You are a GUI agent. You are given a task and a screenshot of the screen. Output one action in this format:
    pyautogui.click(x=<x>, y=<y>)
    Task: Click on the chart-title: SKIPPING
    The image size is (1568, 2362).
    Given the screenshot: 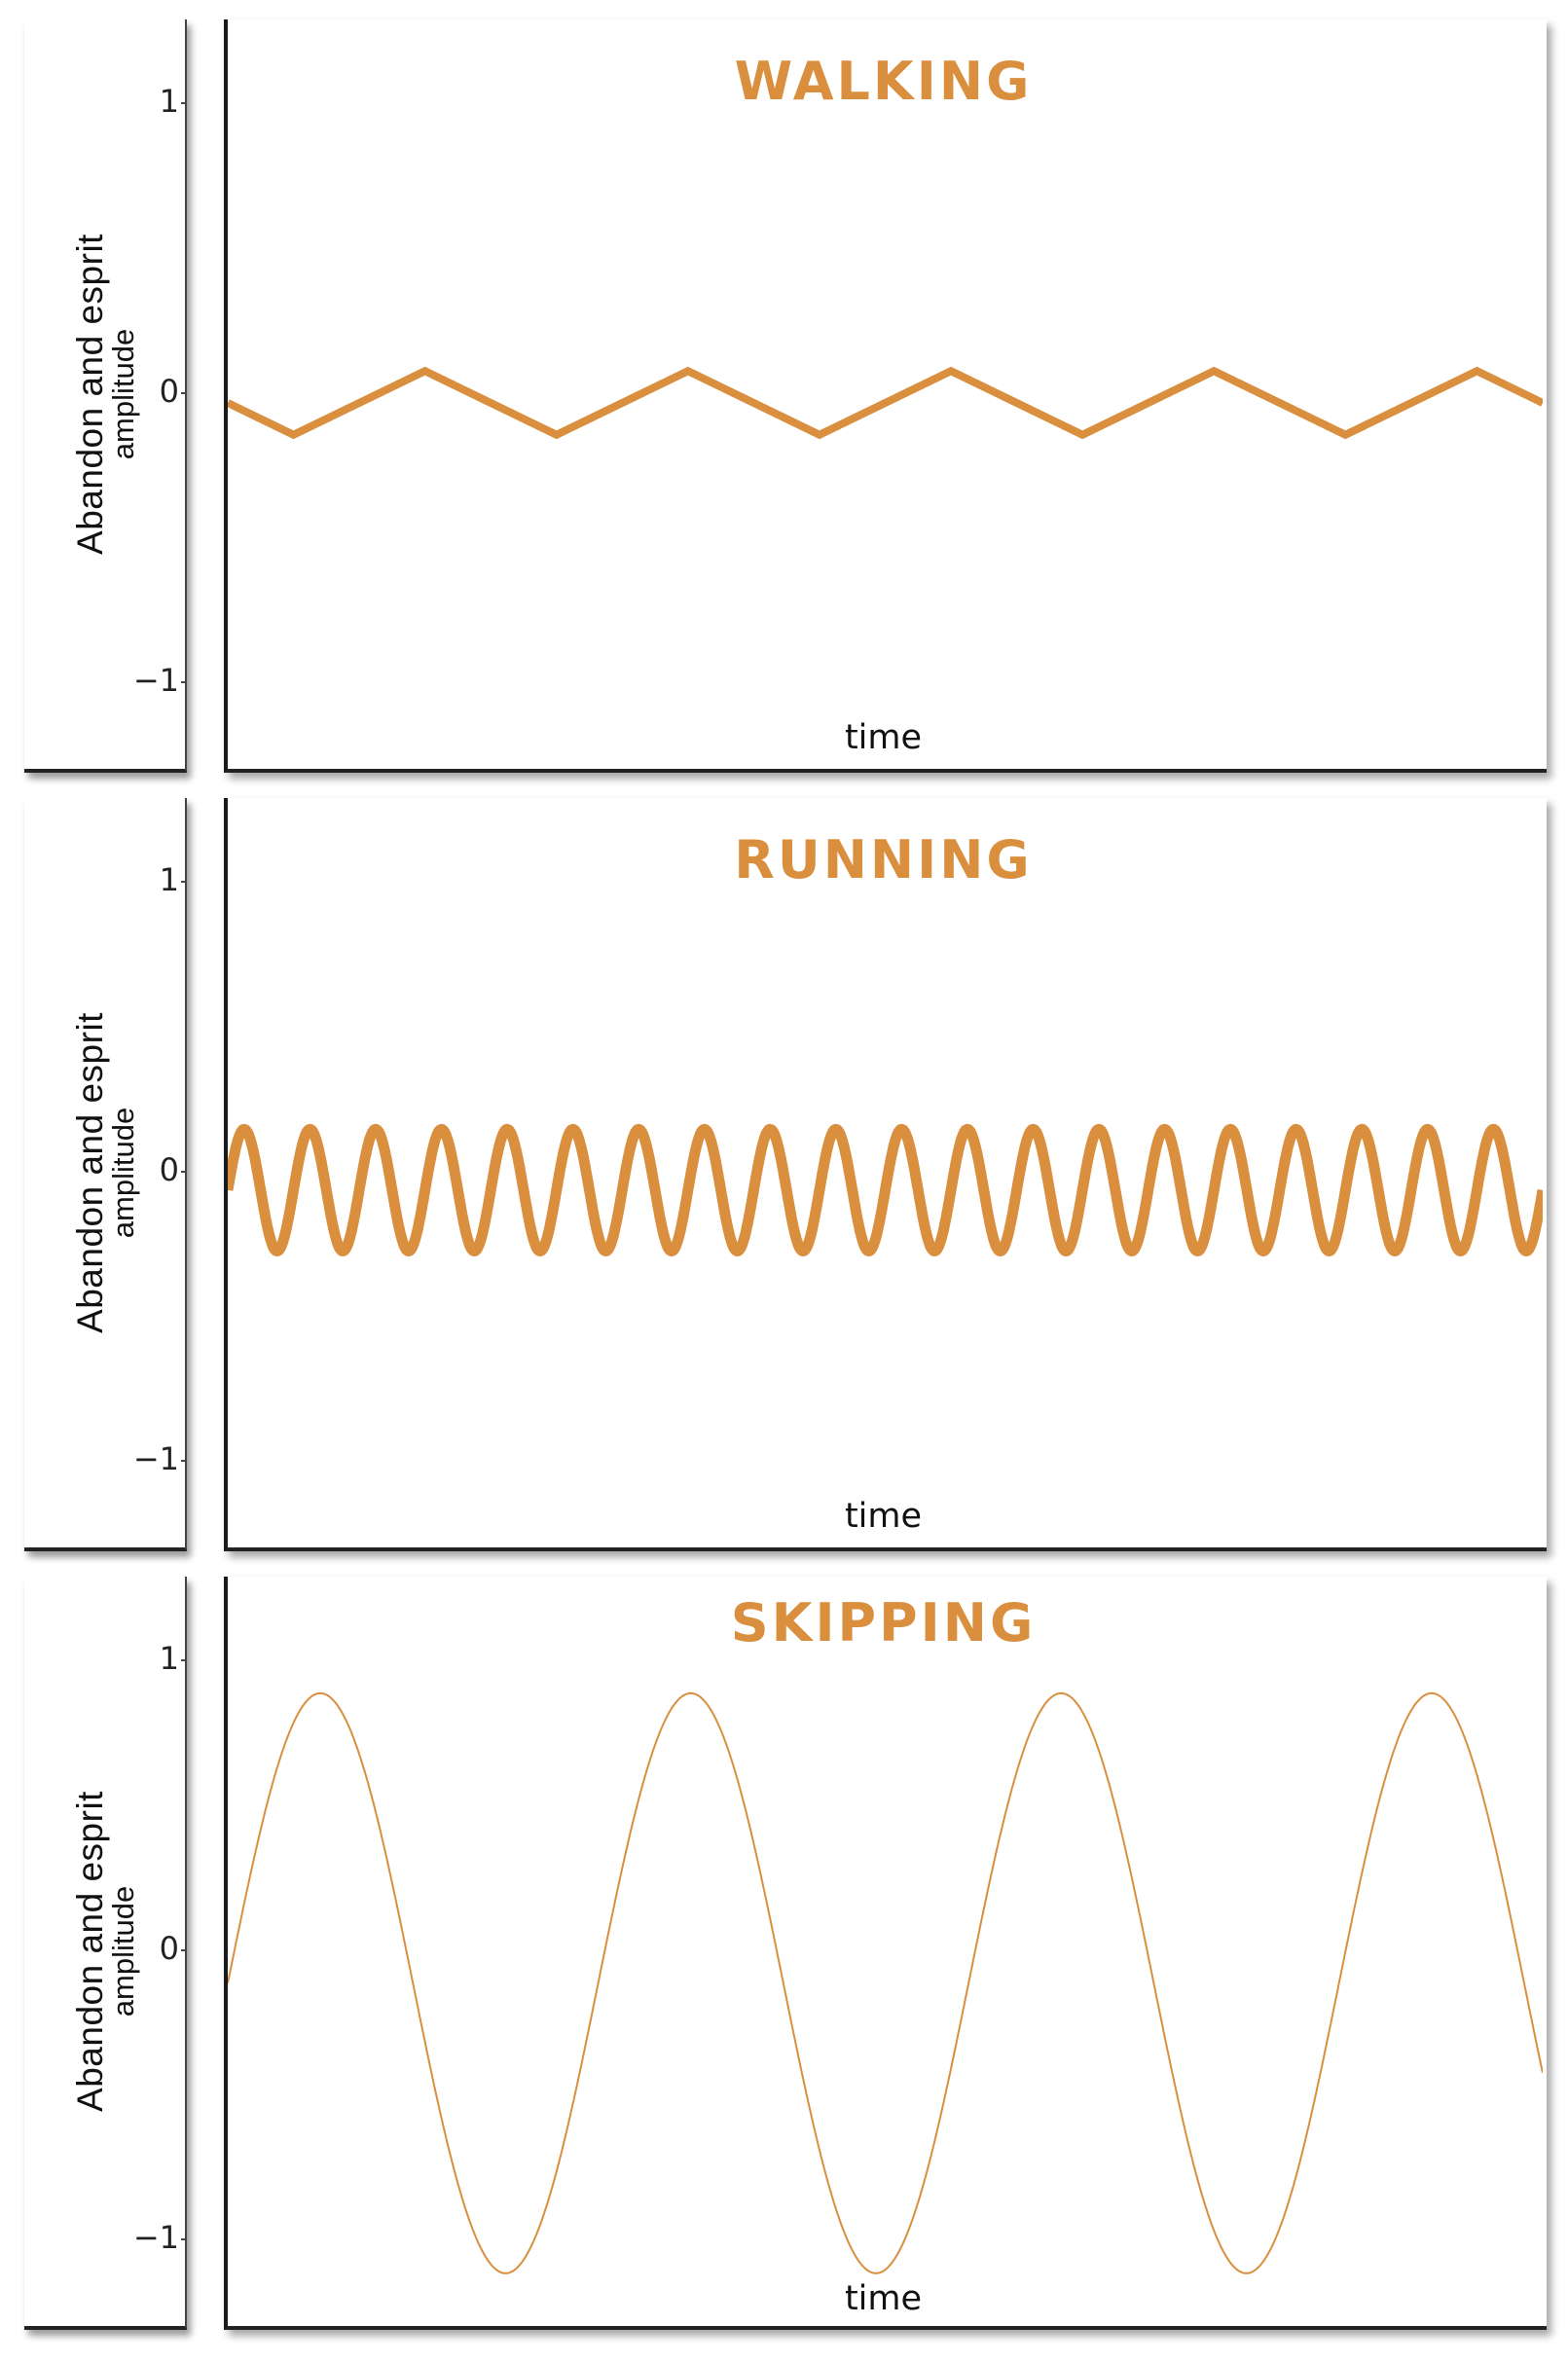 What is the action you would take?
    pyautogui.click(x=883, y=1622)
    